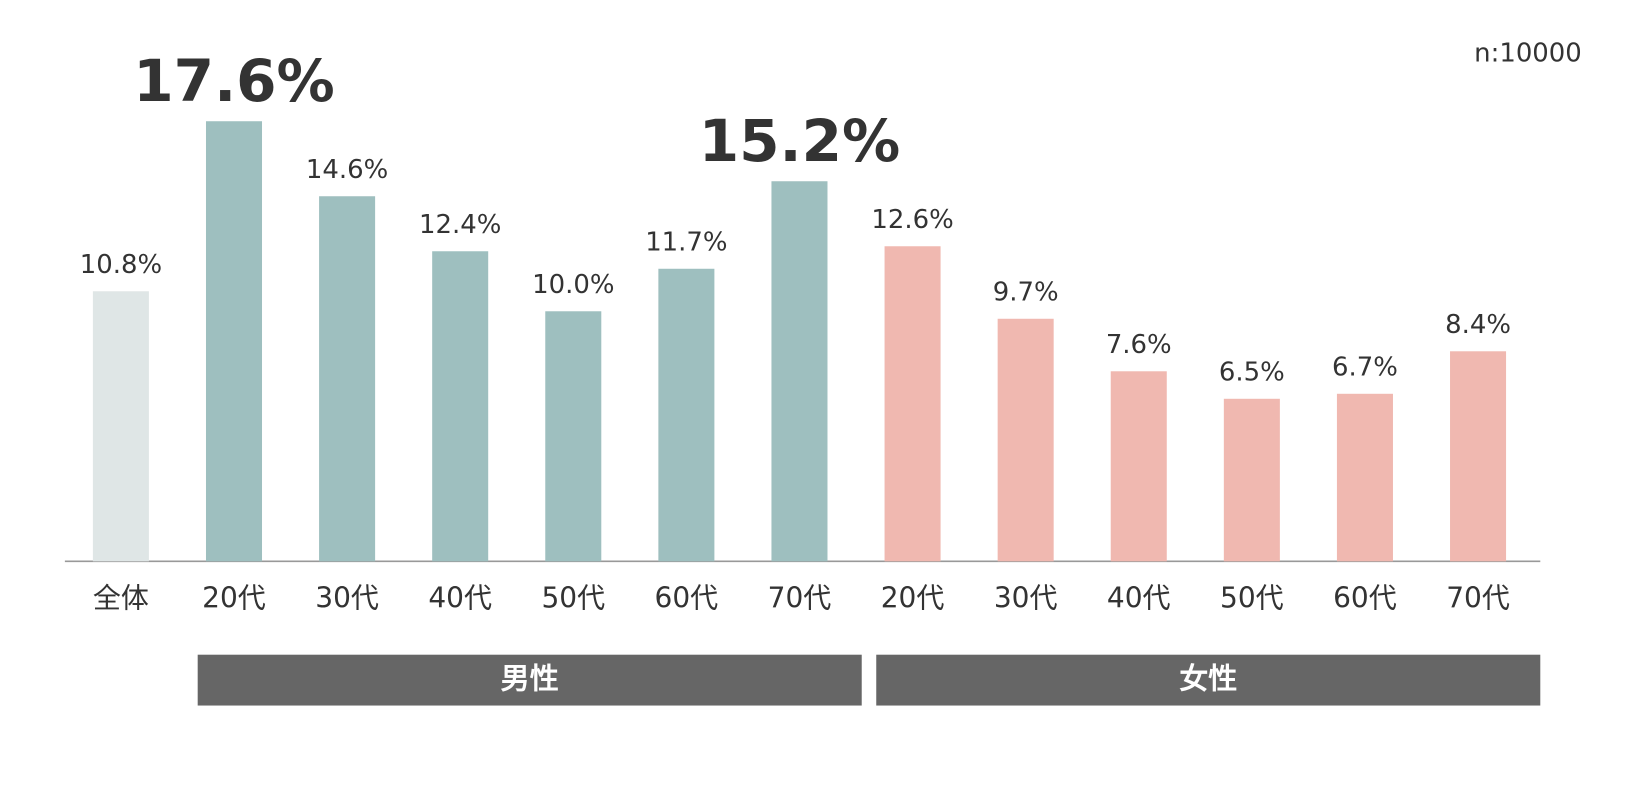  Describe the element at coordinates (460, 225) in the screenshot. I see `value-label: 12.4%` at that location.